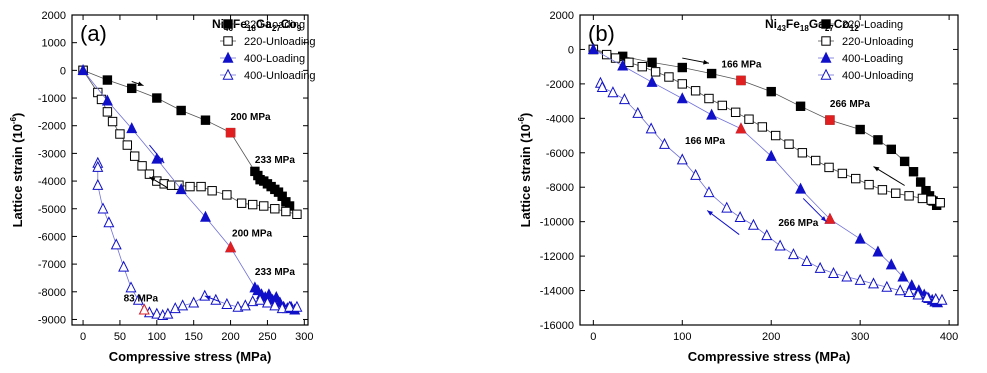 This screenshot has width=987, height=373. Describe the element at coordinates (275, 160) in the screenshot. I see `annotation-label: 233 MPa` at that location.